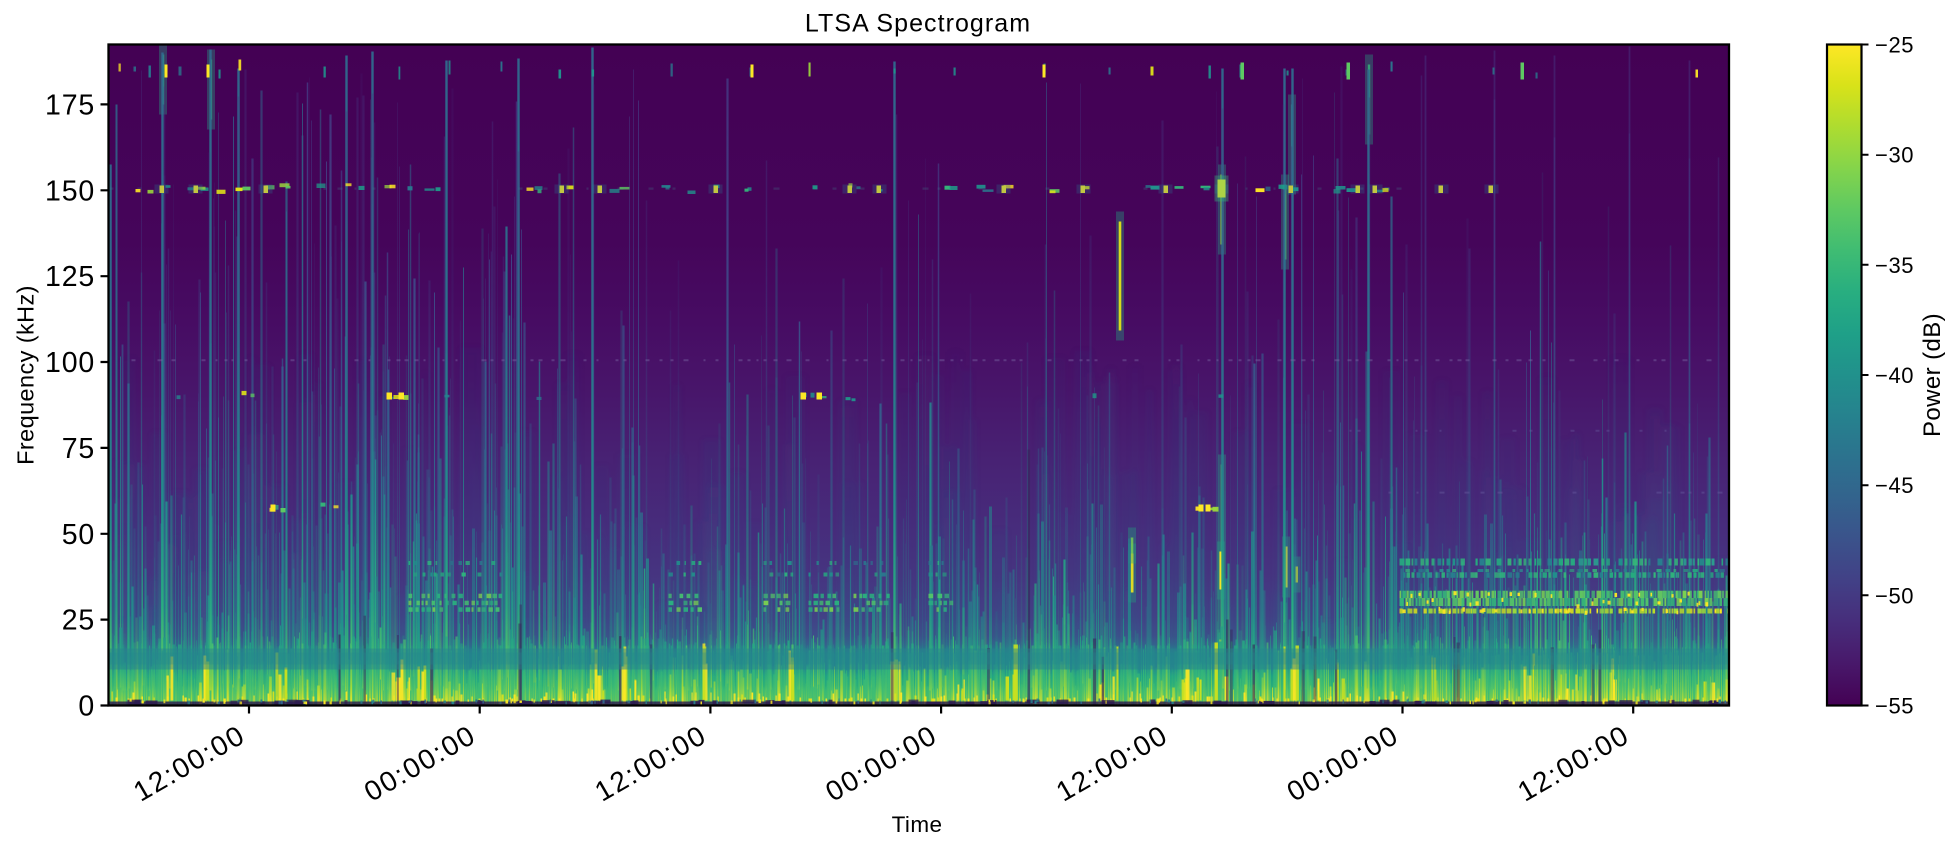  Describe the element at coordinates (70, 277) in the screenshot. I see `svg-text: 125` at that location.